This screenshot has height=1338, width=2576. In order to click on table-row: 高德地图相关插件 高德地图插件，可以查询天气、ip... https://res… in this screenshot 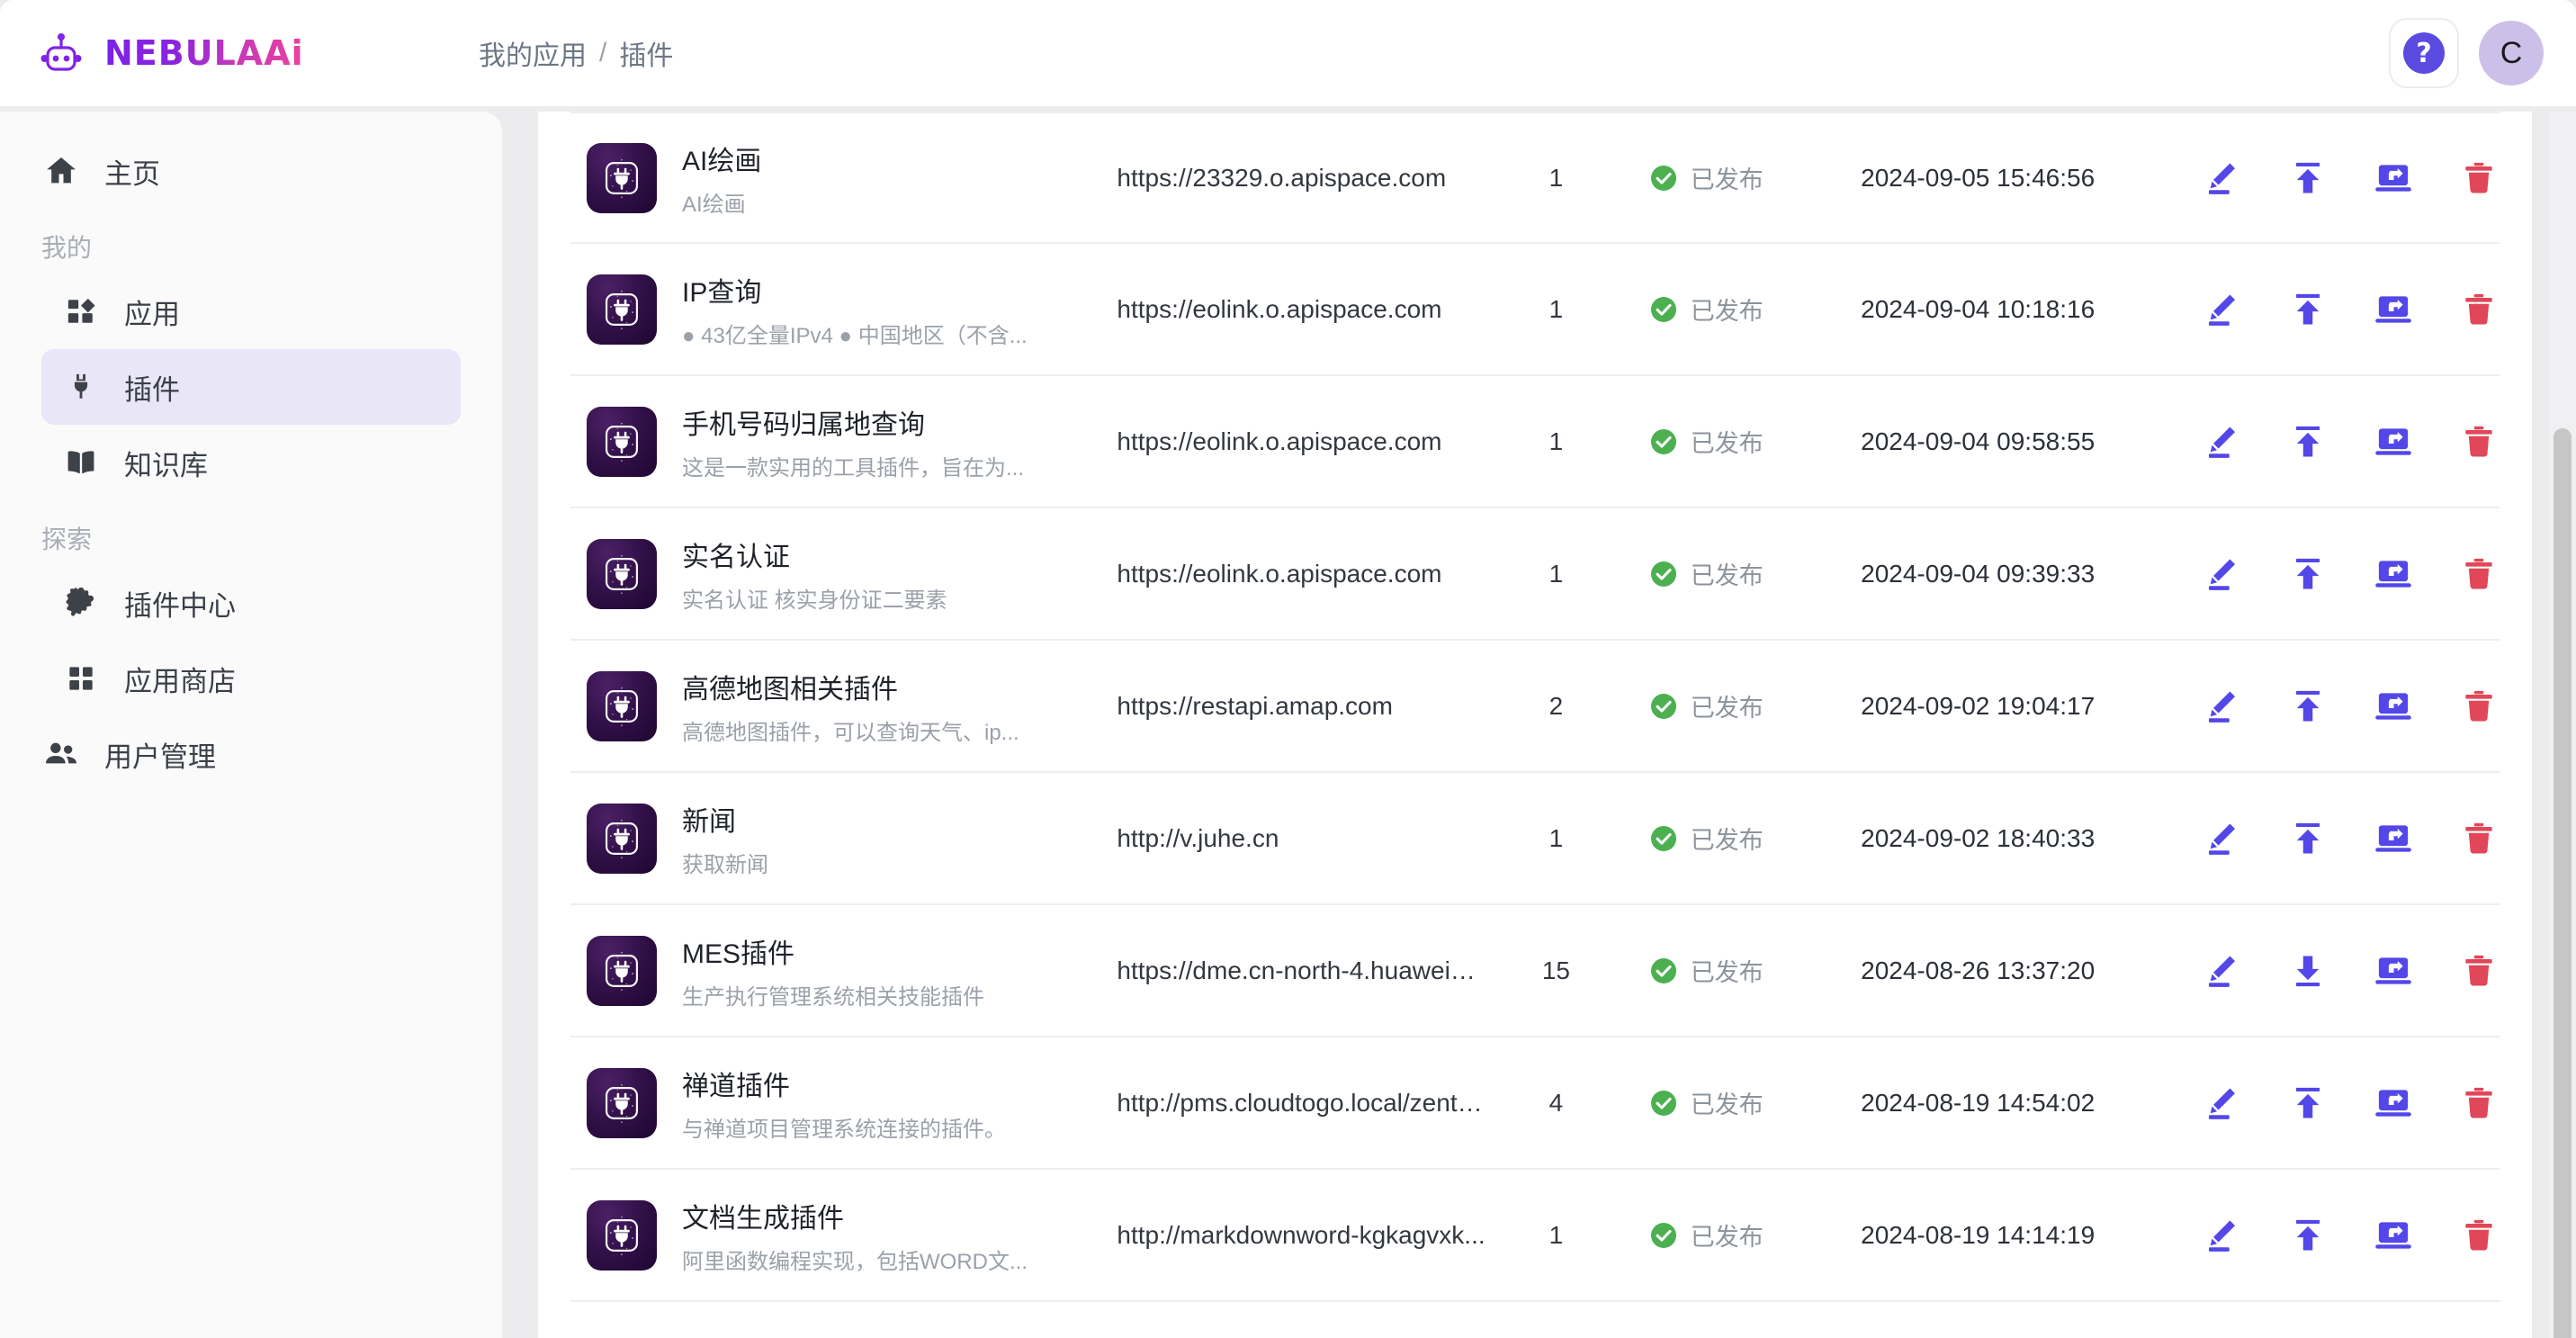, I will do `click(1535, 707)`.